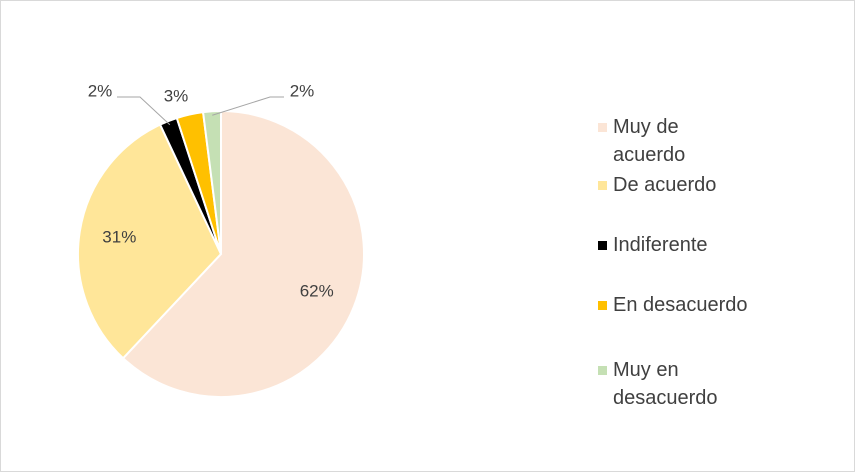 This screenshot has width=855, height=472. I want to click on legend-label: Indiferente, so click(660, 245).